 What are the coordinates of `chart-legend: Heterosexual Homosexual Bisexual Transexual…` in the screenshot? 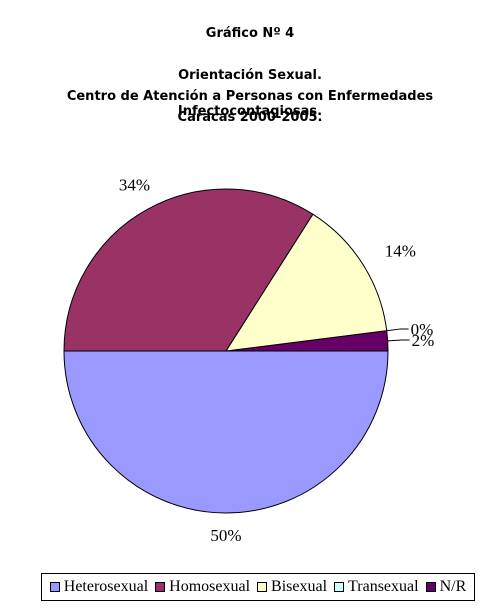 It's located at (258, 587).